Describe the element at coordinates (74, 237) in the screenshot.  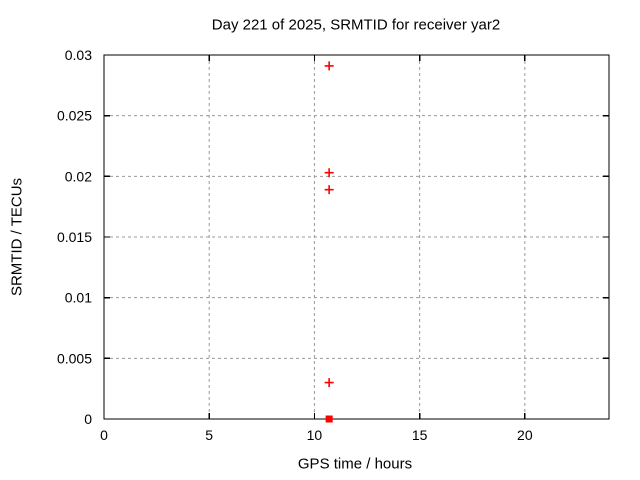
I see `y-tick-label: 0.015` at that location.